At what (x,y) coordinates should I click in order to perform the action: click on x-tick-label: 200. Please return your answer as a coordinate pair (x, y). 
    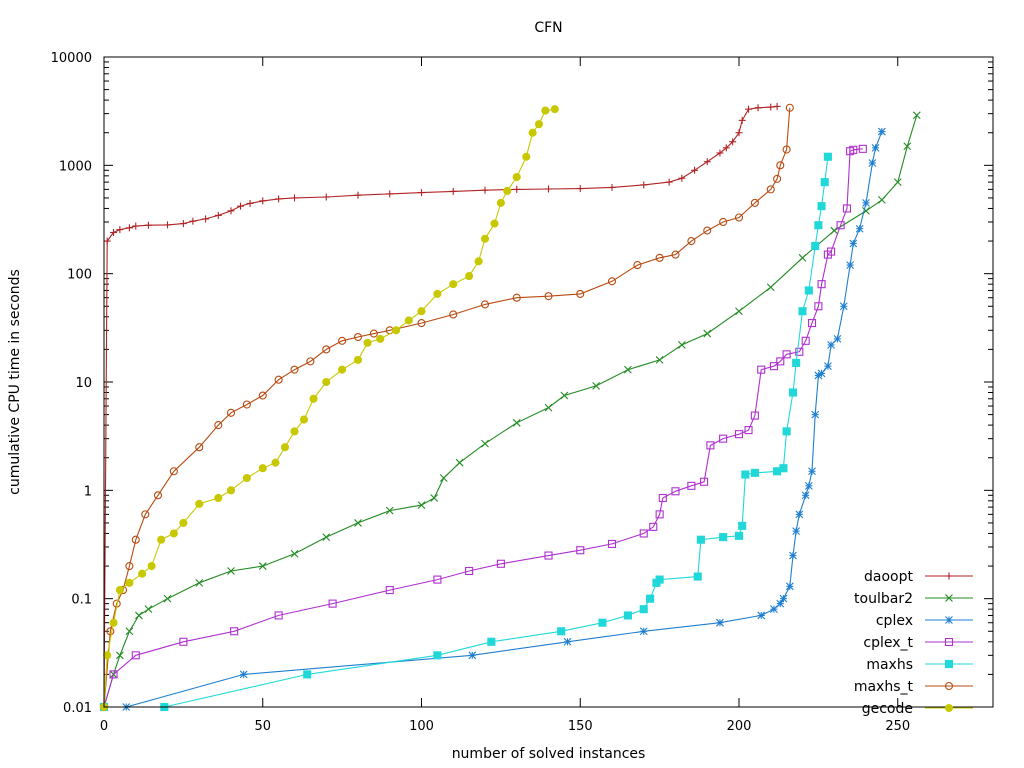
    Looking at the image, I should click on (739, 726).